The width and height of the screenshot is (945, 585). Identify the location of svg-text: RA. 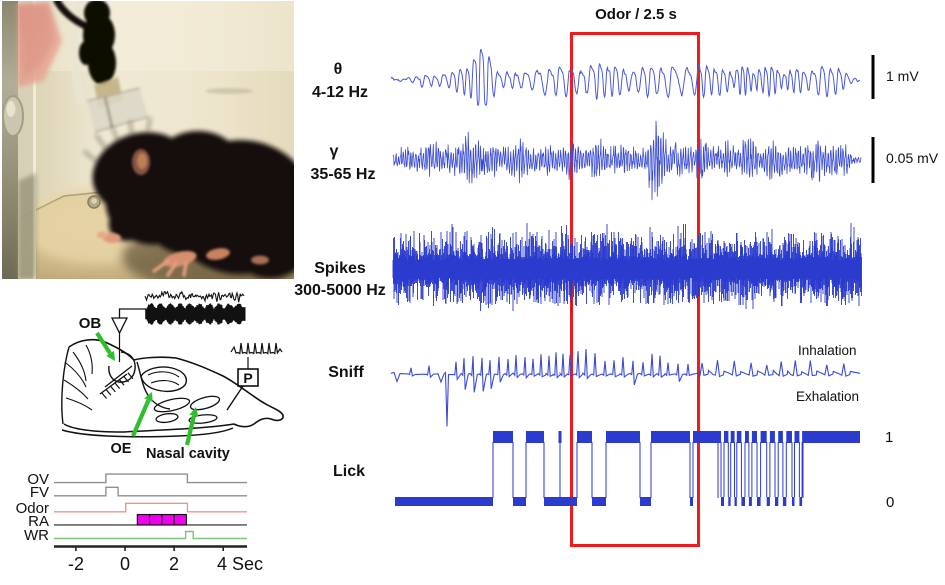
(38, 521).